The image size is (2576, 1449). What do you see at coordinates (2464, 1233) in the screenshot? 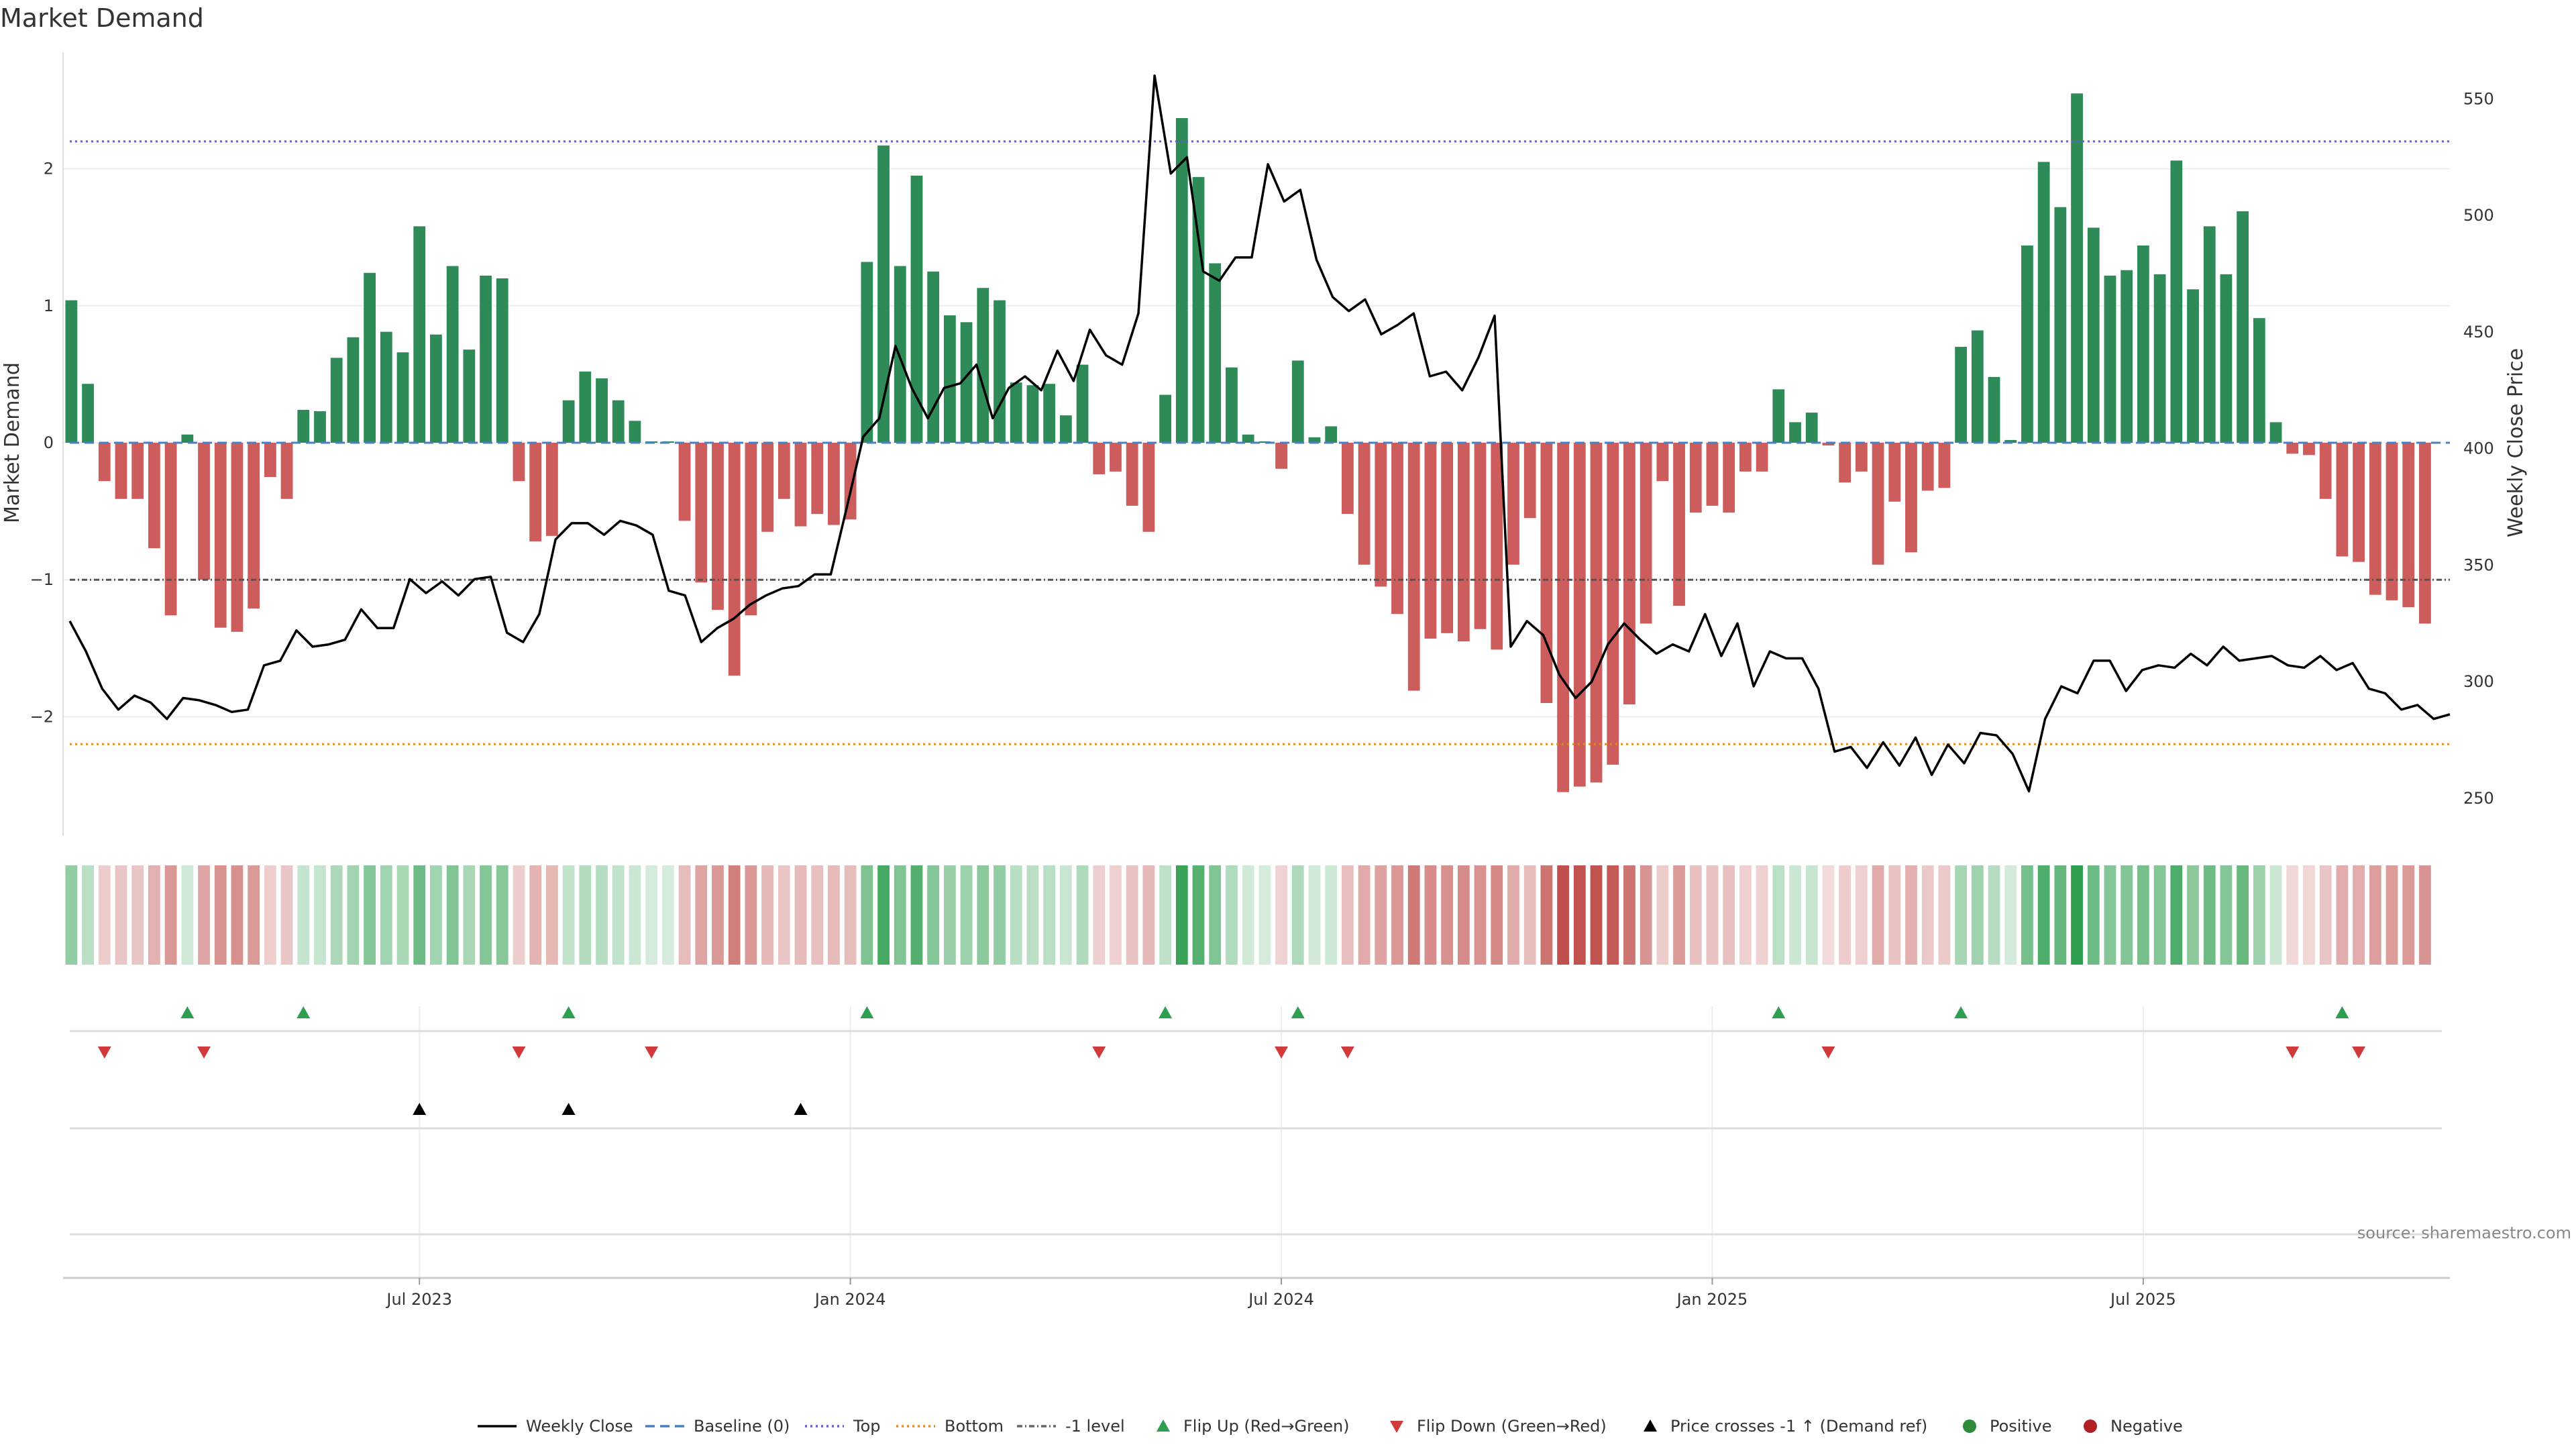
I see `source-note: source: sharemaestro.com` at bounding box center [2464, 1233].